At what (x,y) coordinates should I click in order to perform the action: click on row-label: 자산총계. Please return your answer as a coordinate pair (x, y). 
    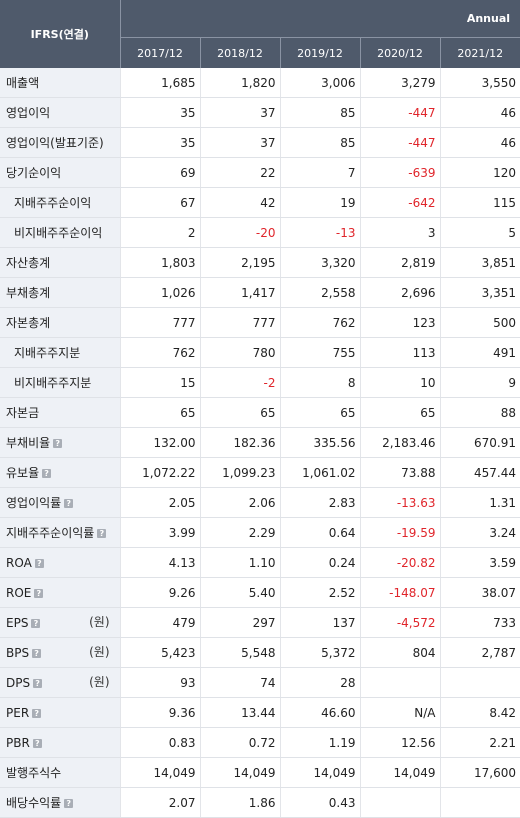
    Looking at the image, I should click on (60, 262).